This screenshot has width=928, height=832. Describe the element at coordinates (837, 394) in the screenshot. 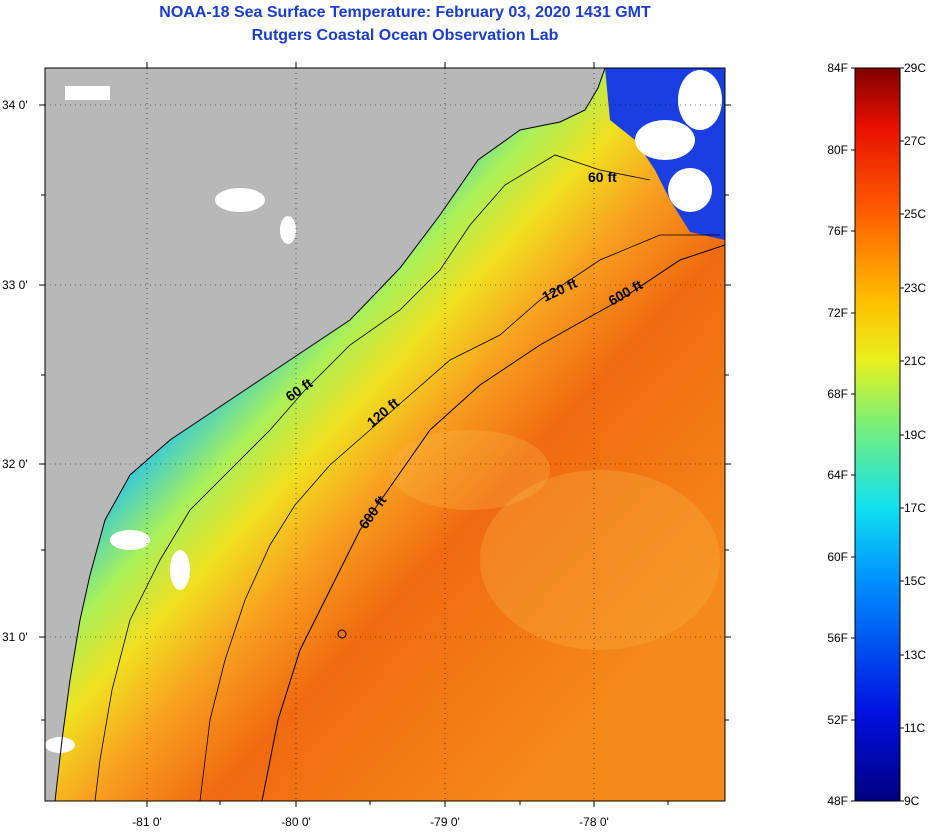

I see `cb-f-label: 68F` at that location.